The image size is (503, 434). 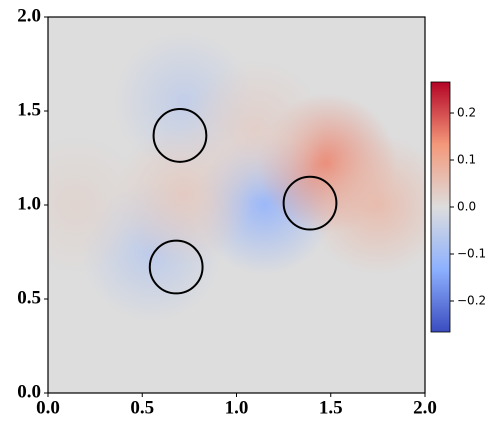 What do you see at coordinates (331, 407) in the screenshot?
I see `x-tick-label: 1.5` at bounding box center [331, 407].